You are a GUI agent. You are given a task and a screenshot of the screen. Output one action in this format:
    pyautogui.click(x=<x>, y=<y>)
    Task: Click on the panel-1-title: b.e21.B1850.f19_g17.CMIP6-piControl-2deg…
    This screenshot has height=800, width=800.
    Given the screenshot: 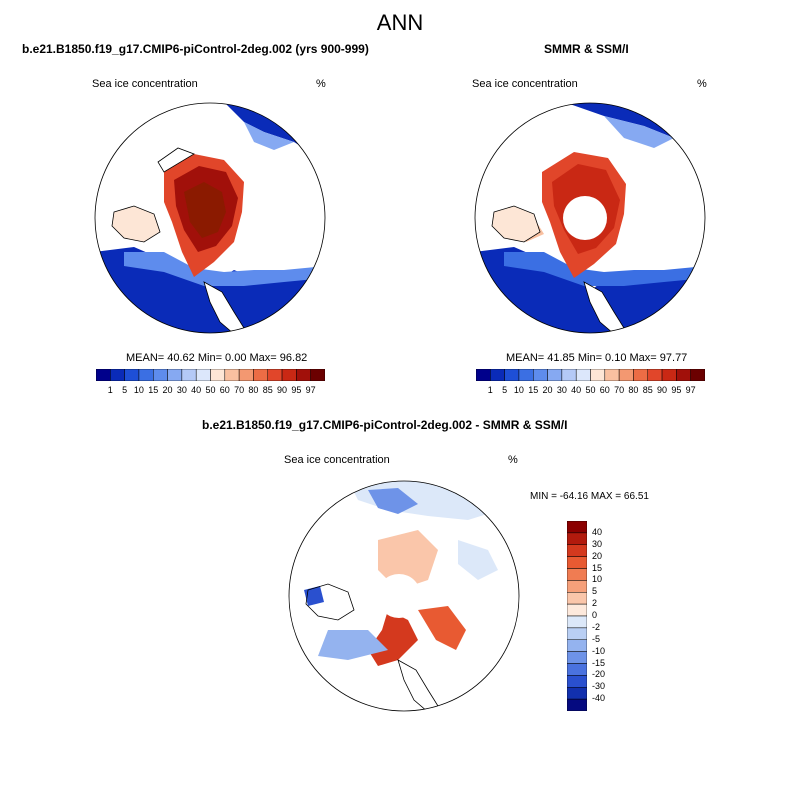 What is the action you would take?
    pyautogui.click(x=195, y=49)
    